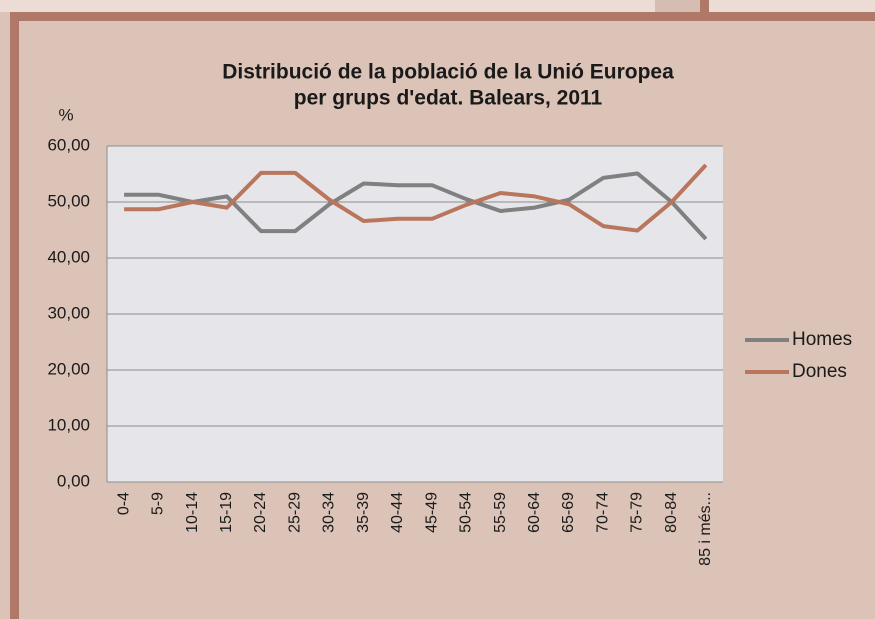 Image resolution: width=875 pixels, height=619 pixels. Describe the element at coordinates (65, 114) in the screenshot. I see `y-axis-label: %` at that location.